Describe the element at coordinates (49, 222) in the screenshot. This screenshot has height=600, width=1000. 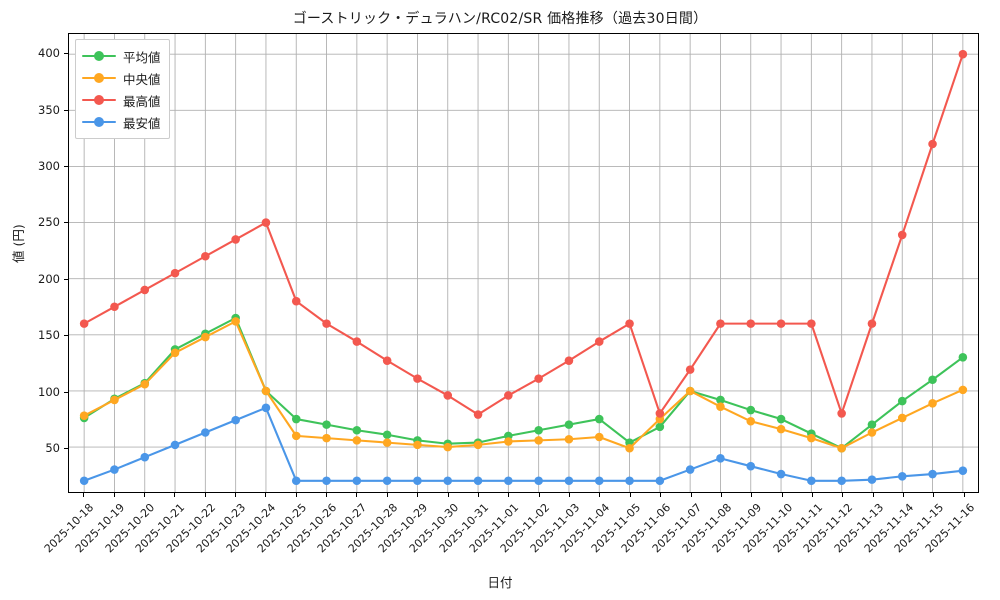
I see `y-tick-label: 250` at that location.